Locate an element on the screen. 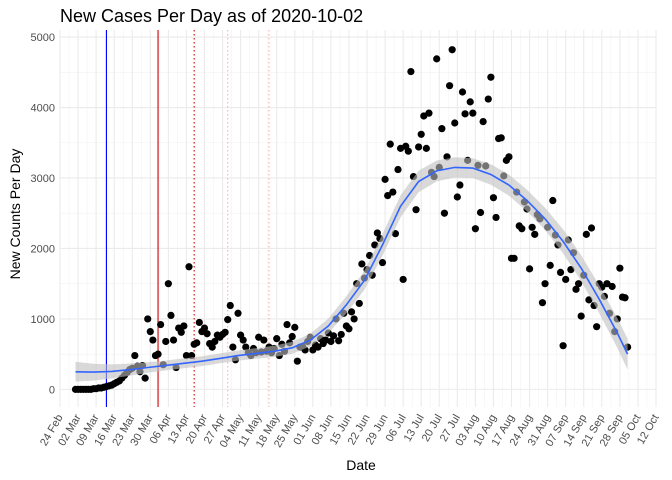 The width and height of the screenshot is (672, 480). y-axis-ticks: 0 1000 2000 3000 4000 5000 is located at coordinates (43, 214).